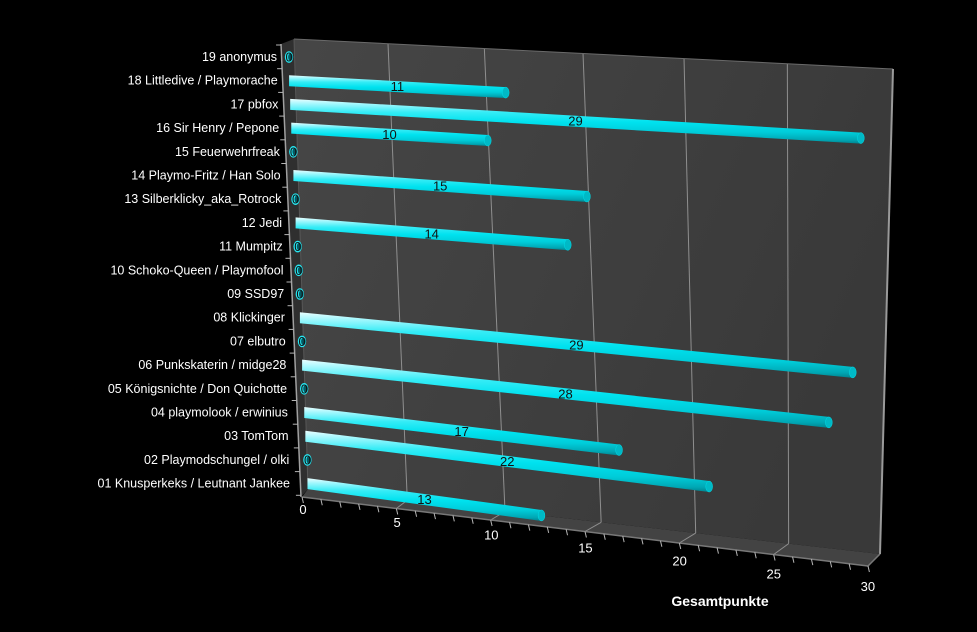 Image resolution: width=977 pixels, height=632 pixels. What do you see at coordinates (593, 54) in the screenshot?
I see `top-edge` at bounding box center [593, 54].